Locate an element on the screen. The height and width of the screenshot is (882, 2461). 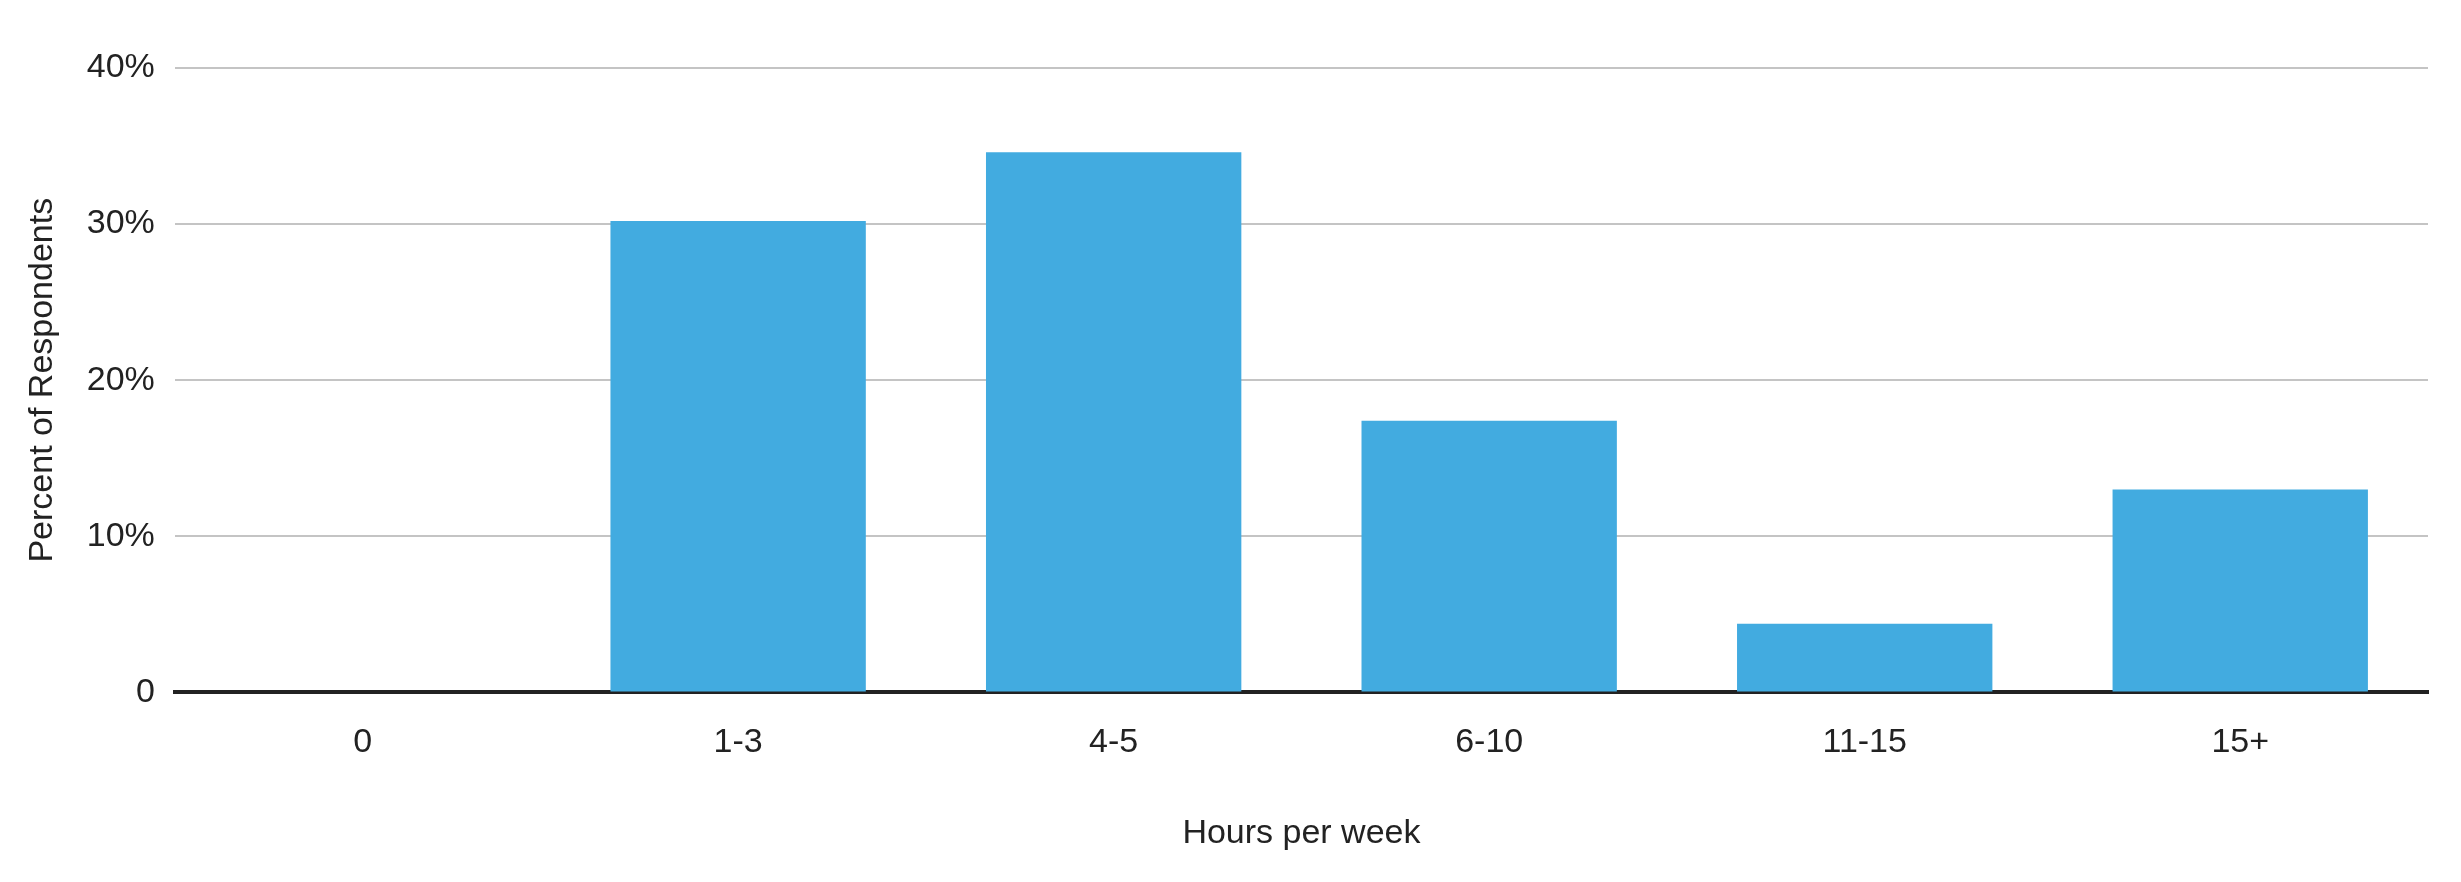
y-axis-title: Percent of Respondents is located at coordinates (39, 380).